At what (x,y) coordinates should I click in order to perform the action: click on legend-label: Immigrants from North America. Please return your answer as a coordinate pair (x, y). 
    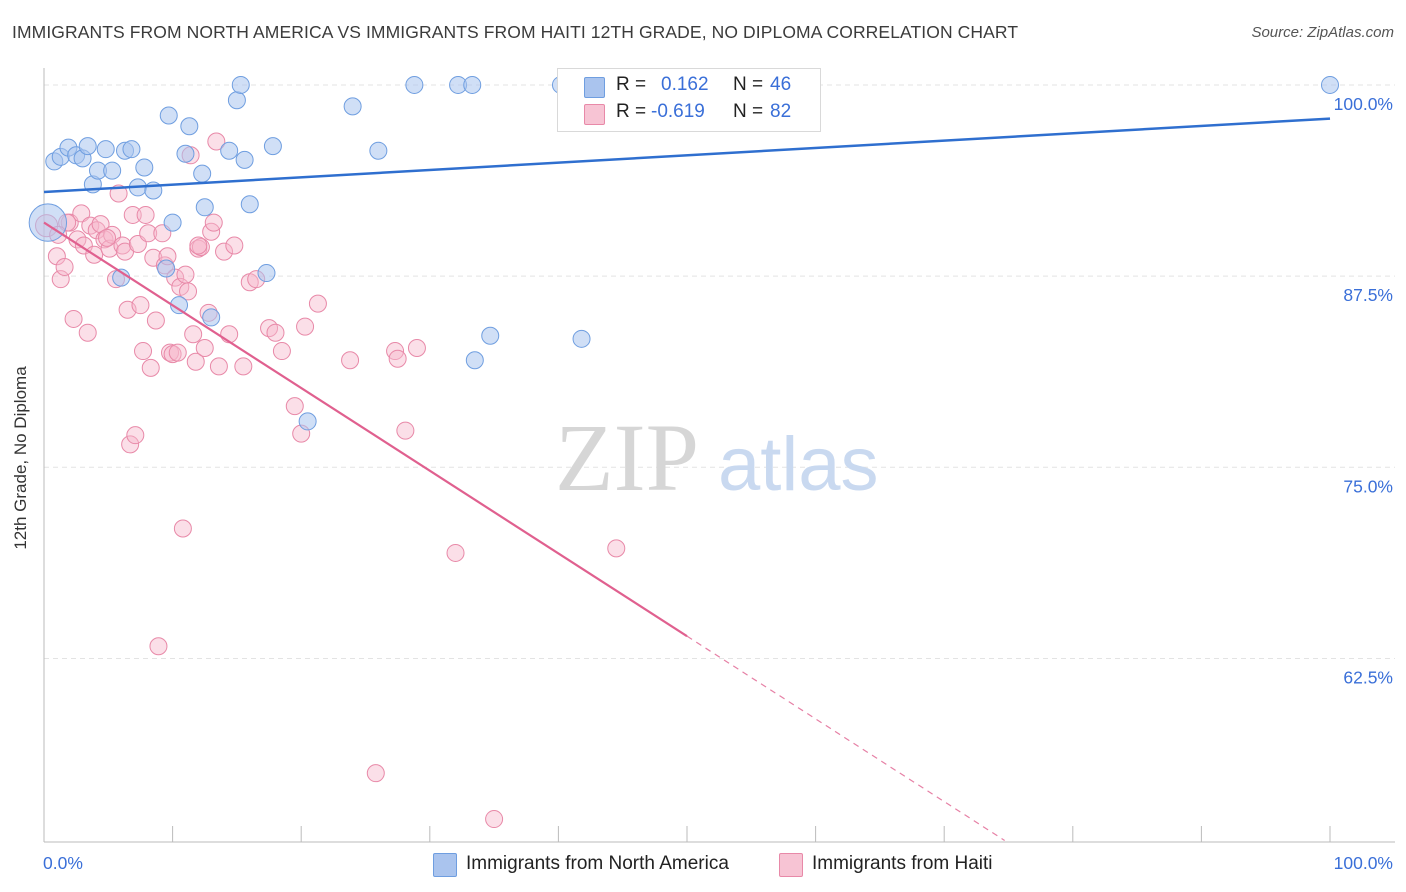
    Looking at the image, I should click on (597, 863).